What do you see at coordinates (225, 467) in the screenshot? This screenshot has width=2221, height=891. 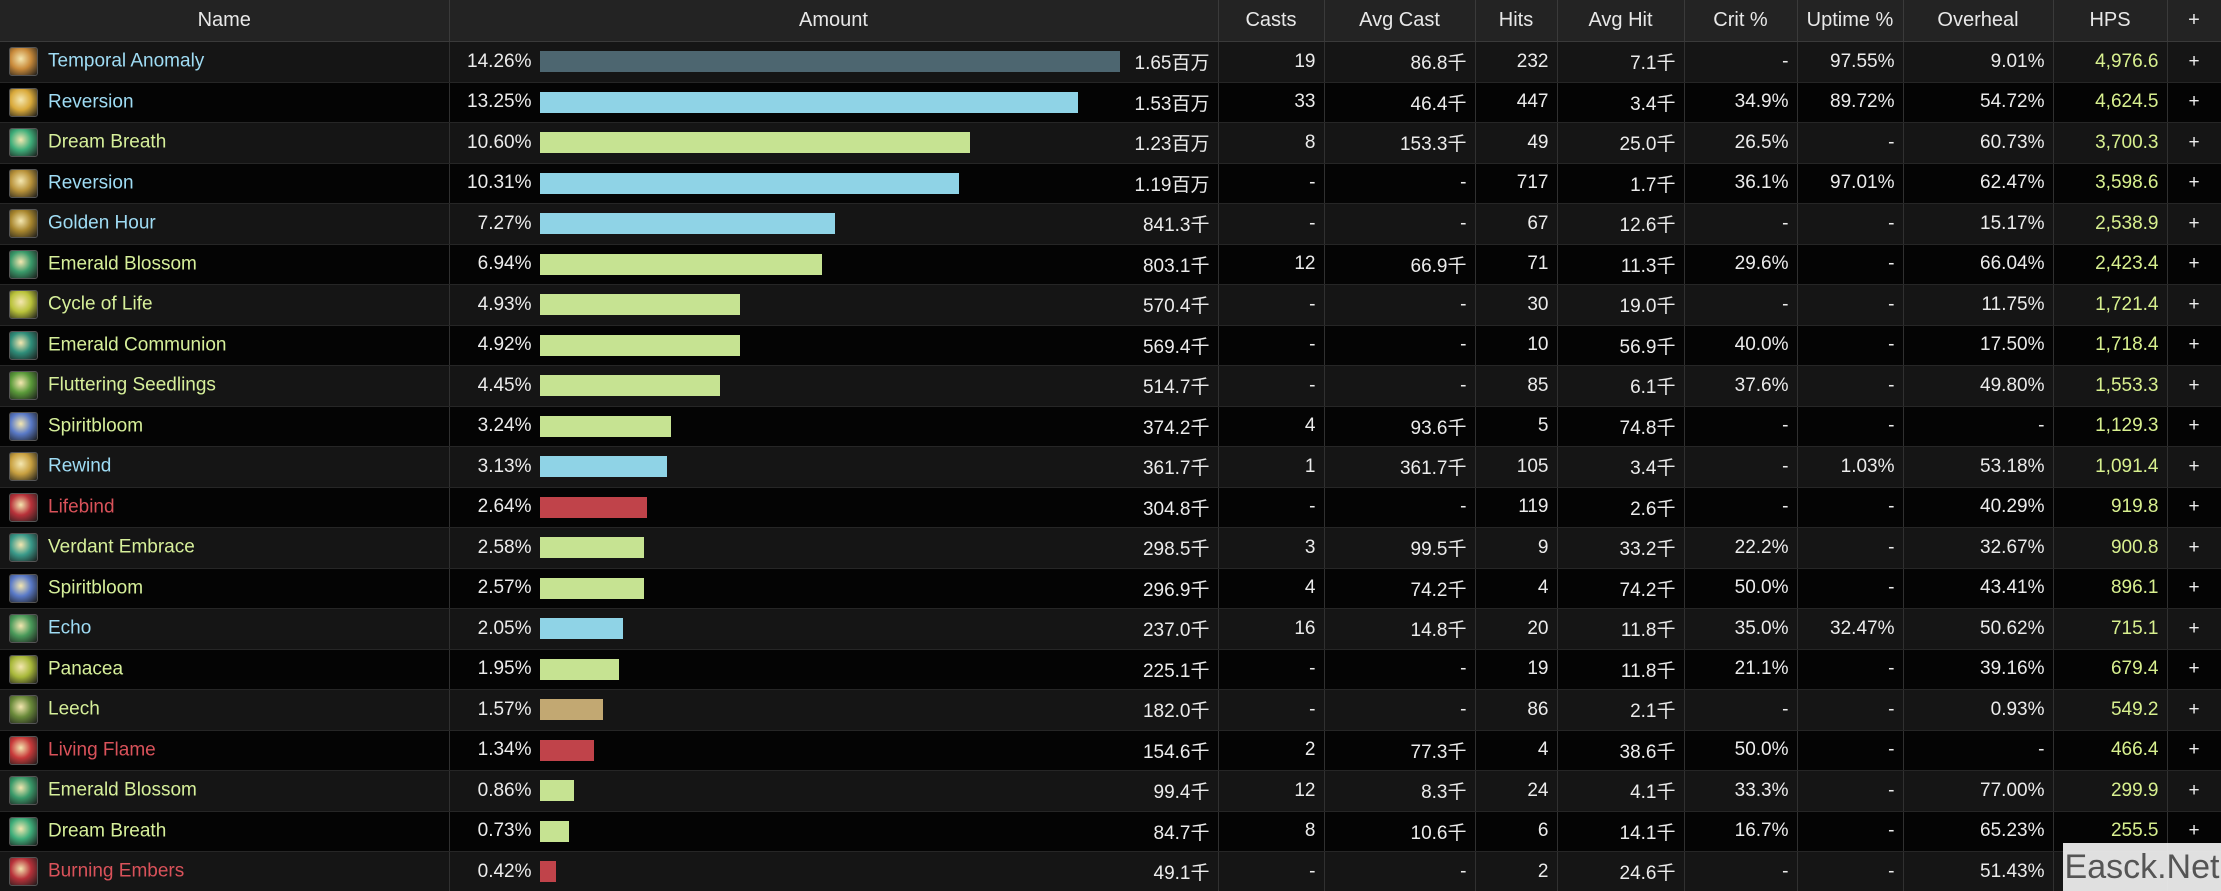 I see `ability-name-cell: Rewind` at bounding box center [225, 467].